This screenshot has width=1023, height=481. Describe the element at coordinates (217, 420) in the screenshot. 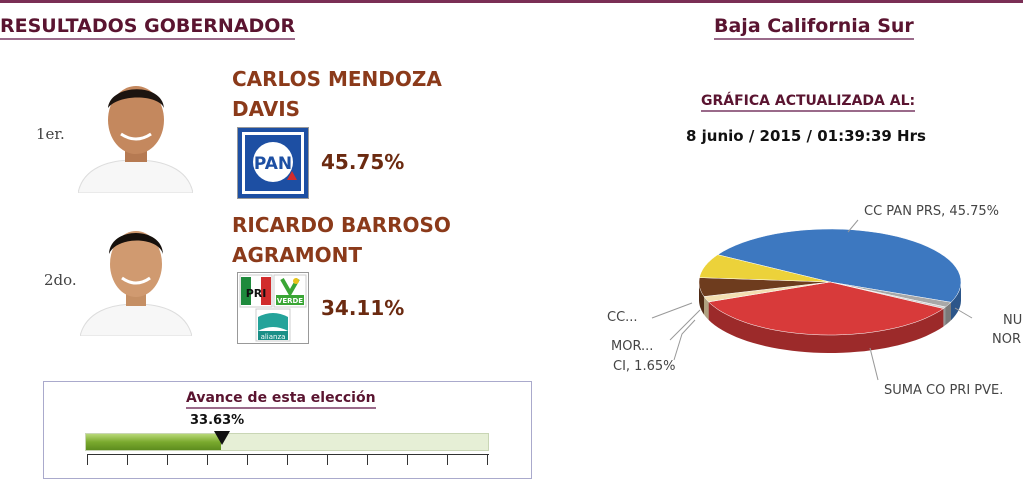

I see `progress-percent: 33.63%` at that location.